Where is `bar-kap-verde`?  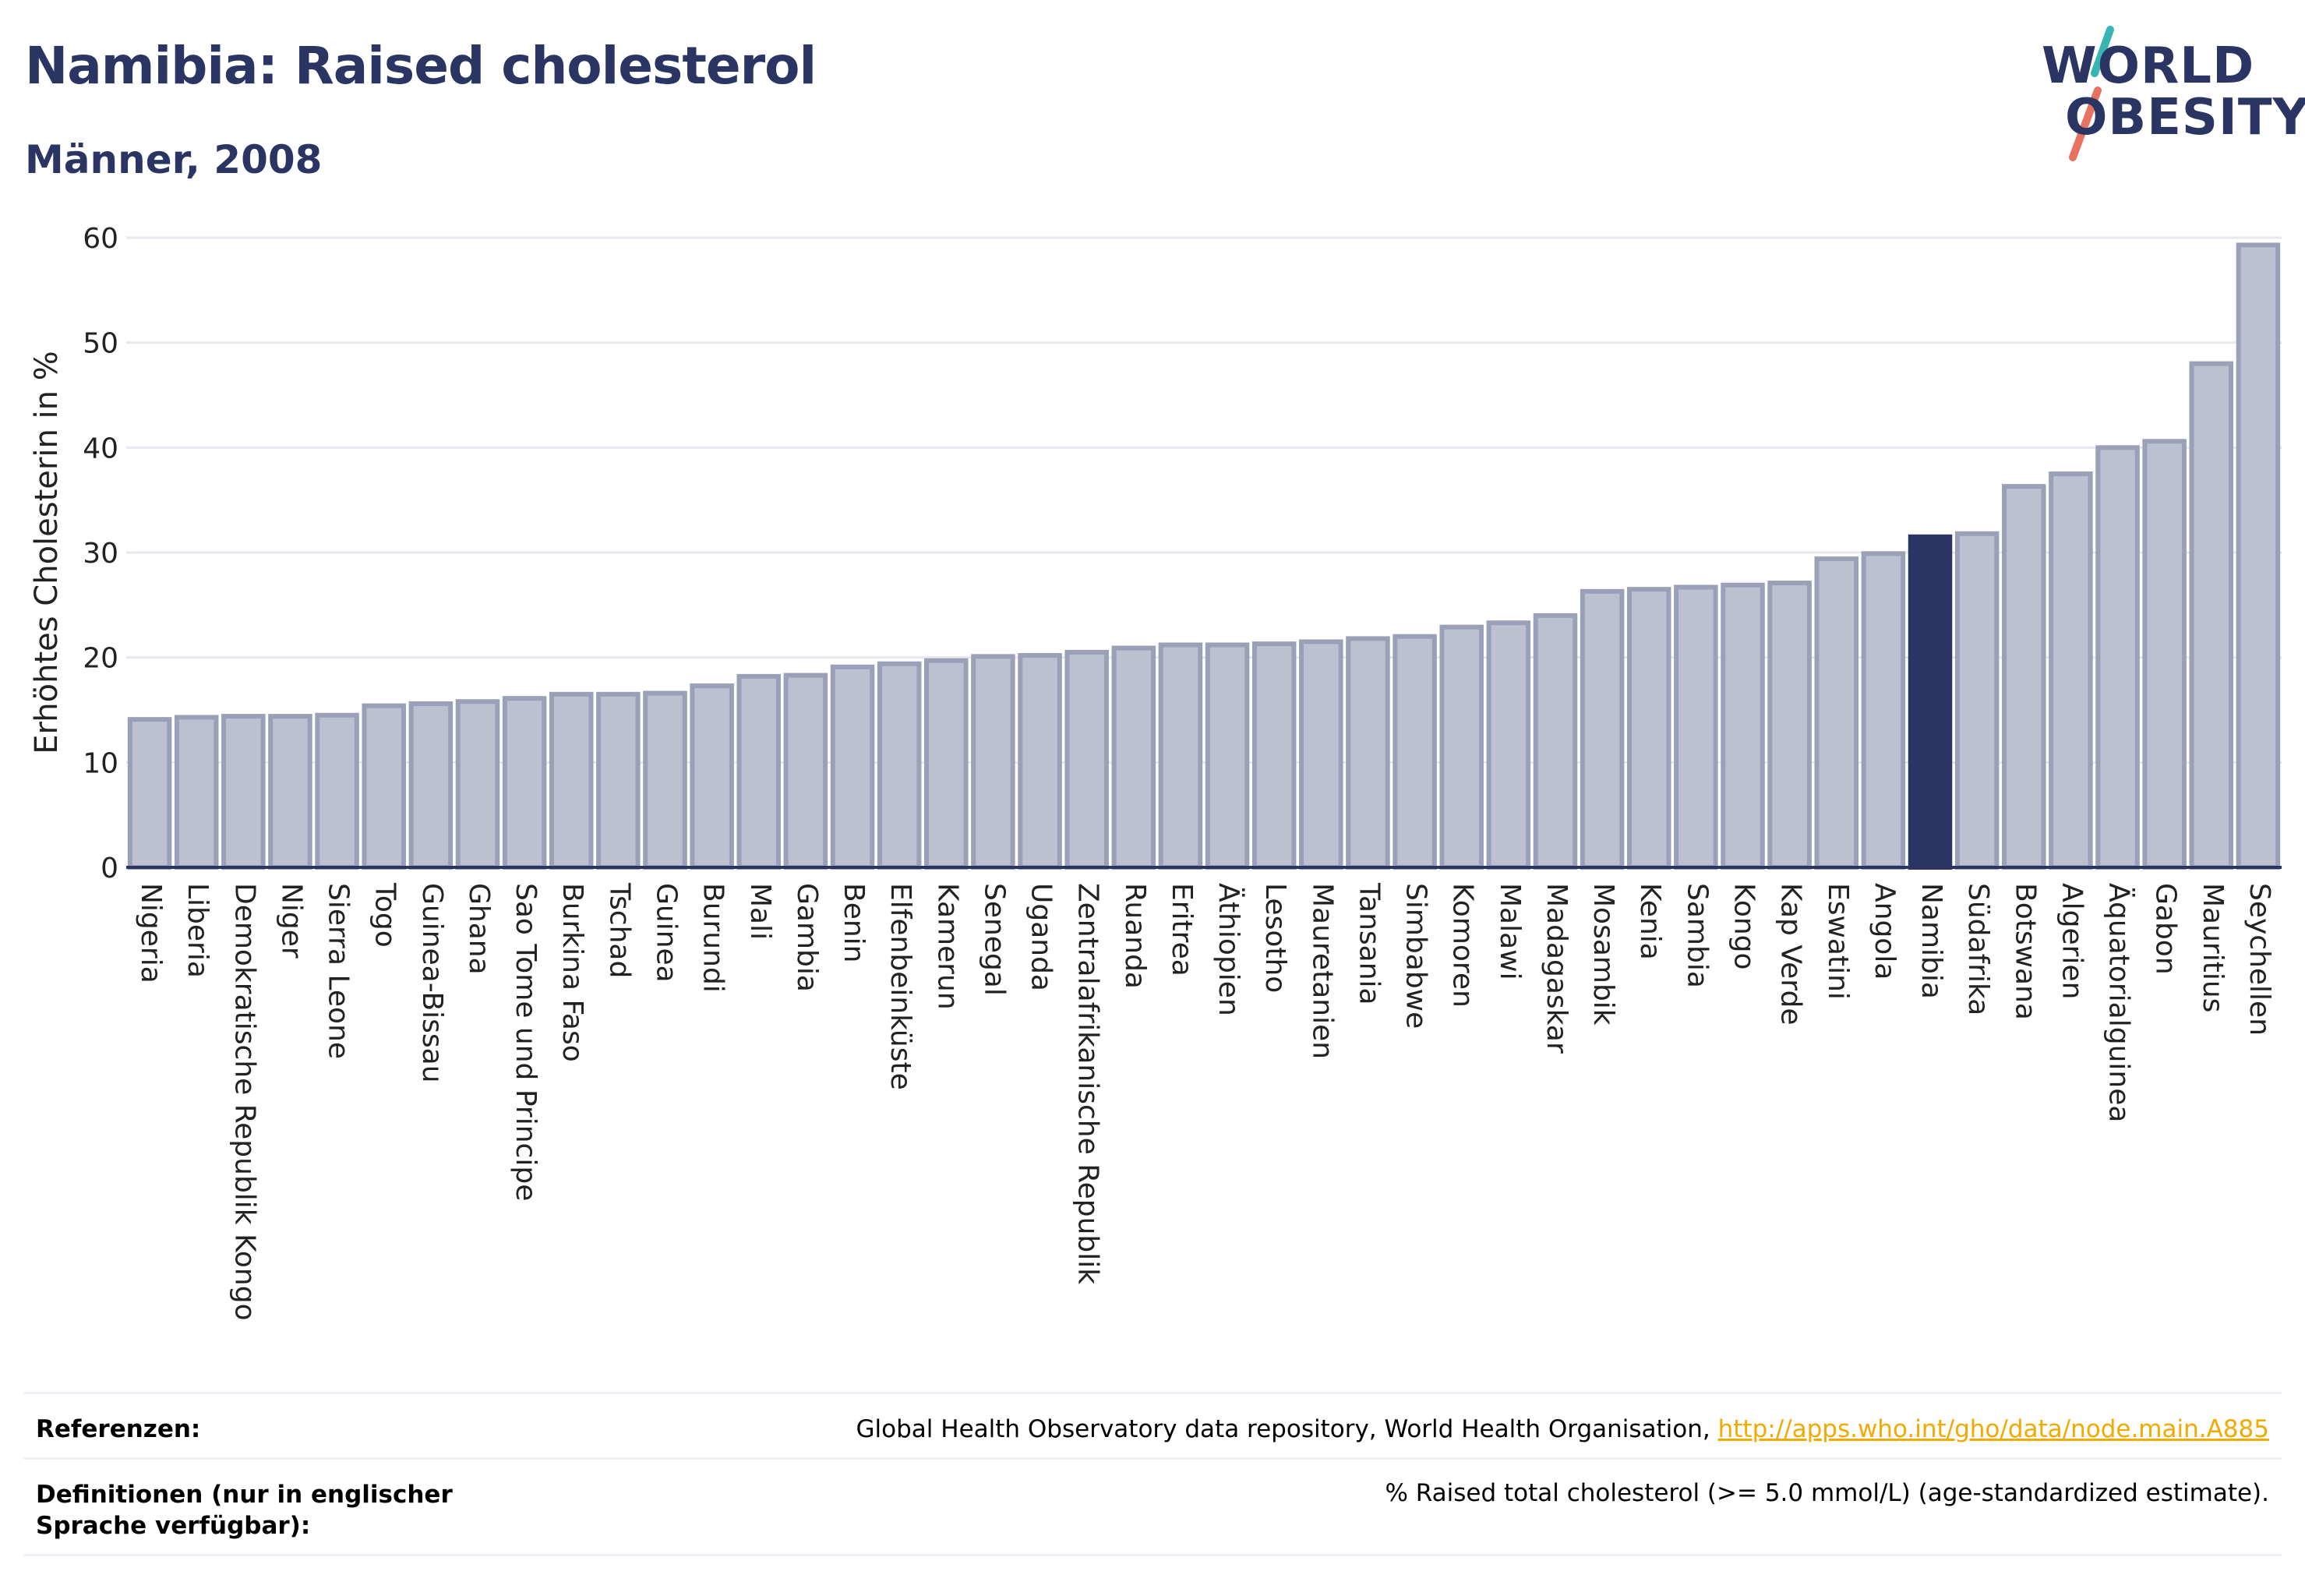 bar-kap-verde is located at coordinates (1789, 725).